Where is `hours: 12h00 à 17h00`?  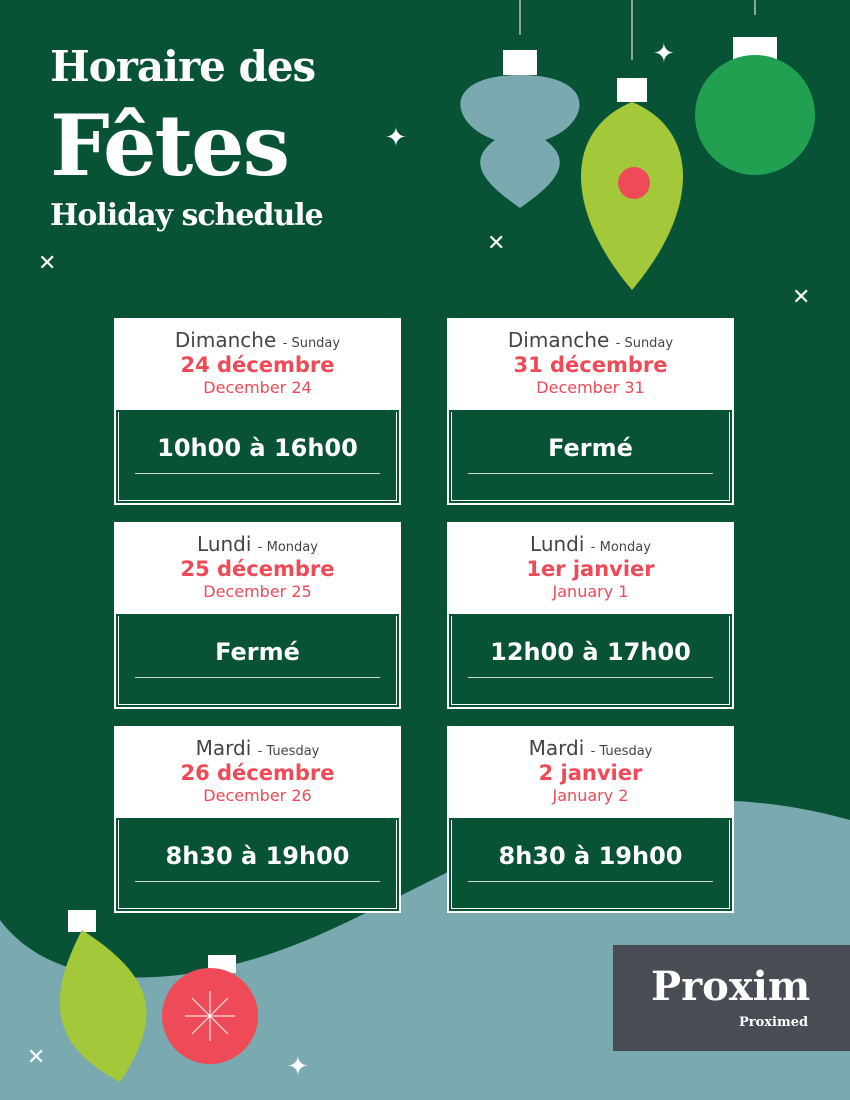 hours: 12h00 à 17h00 is located at coordinates (590, 652).